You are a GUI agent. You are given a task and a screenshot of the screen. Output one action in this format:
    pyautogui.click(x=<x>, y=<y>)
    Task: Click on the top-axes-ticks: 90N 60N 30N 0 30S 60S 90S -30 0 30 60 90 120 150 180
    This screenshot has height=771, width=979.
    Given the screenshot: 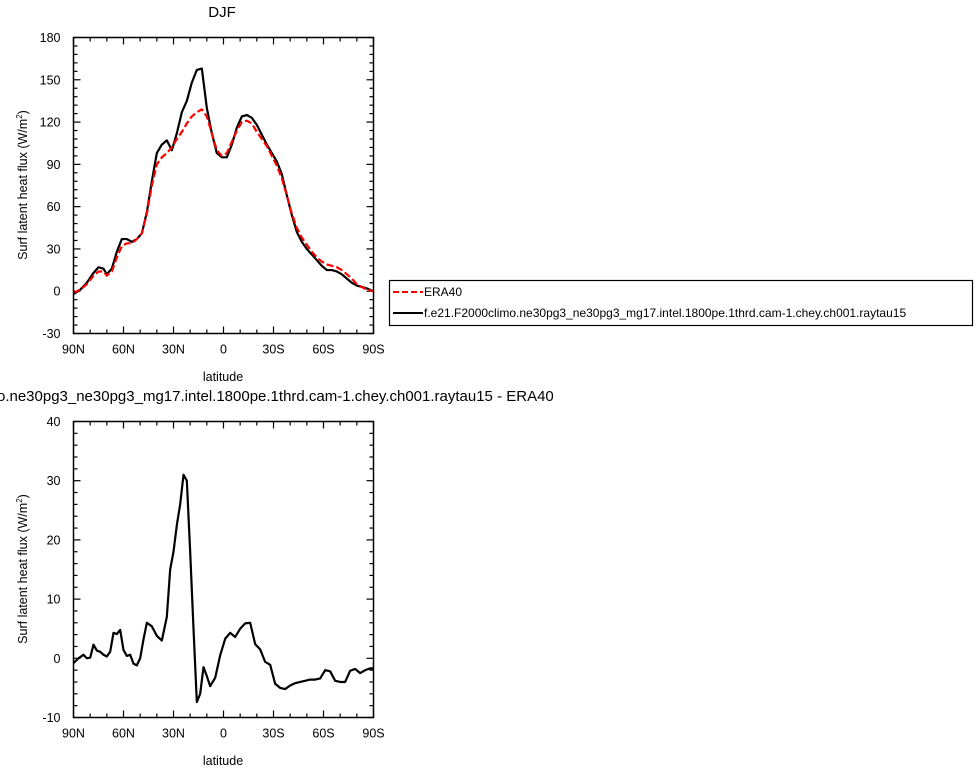 What is the action you would take?
    pyautogui.click(x=212, y=194)
    